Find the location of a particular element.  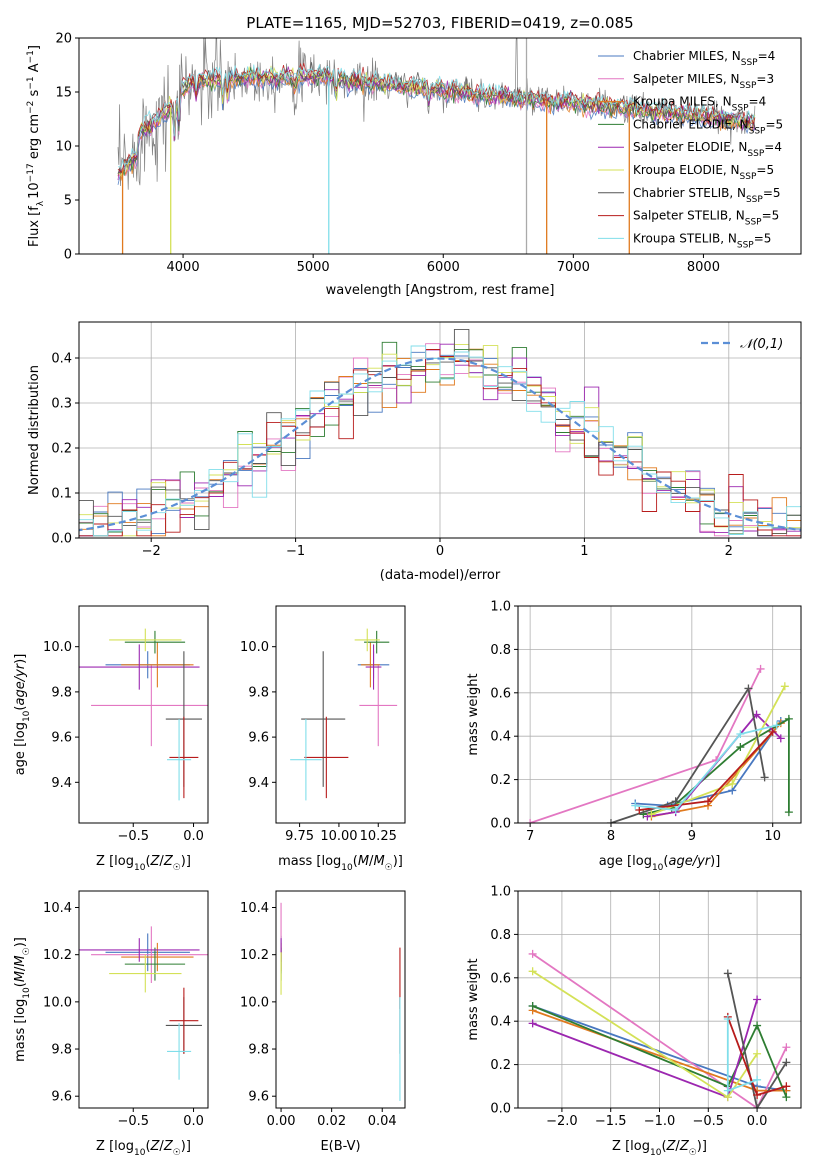

y-tick-label: 9.8 is located at coordinates (61, 692).